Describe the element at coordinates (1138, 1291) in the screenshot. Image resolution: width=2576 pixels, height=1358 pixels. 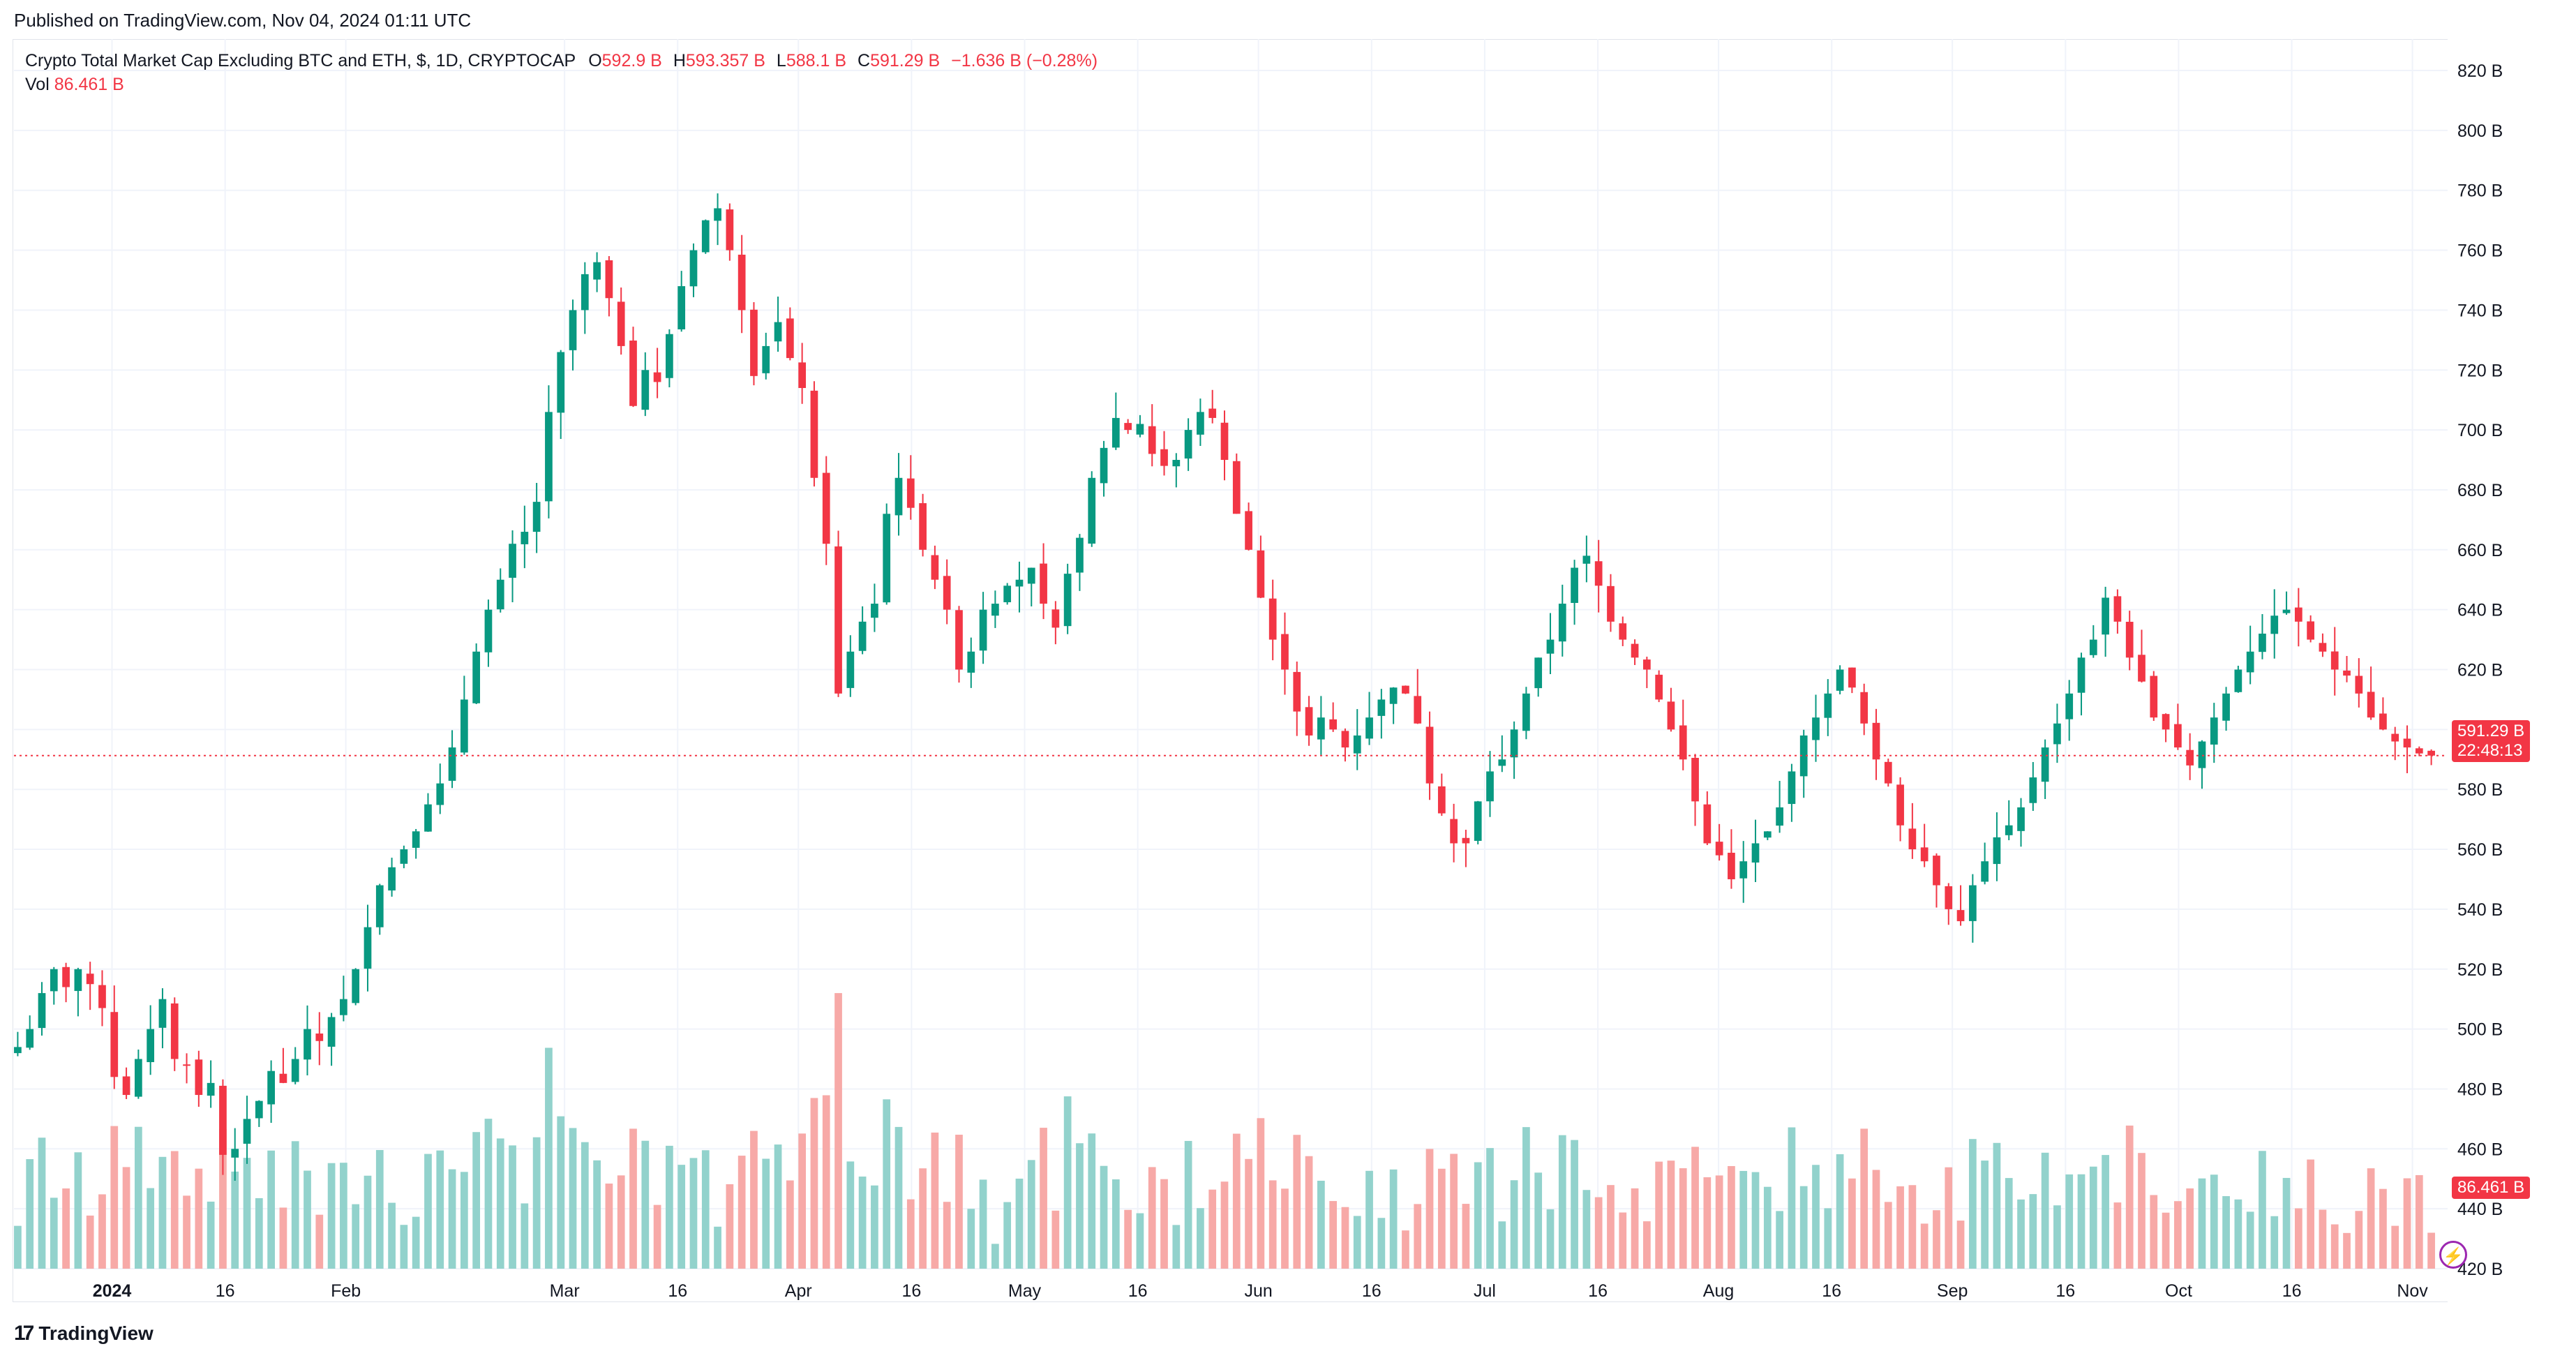
I see `x-tick-label: 16` at that location.